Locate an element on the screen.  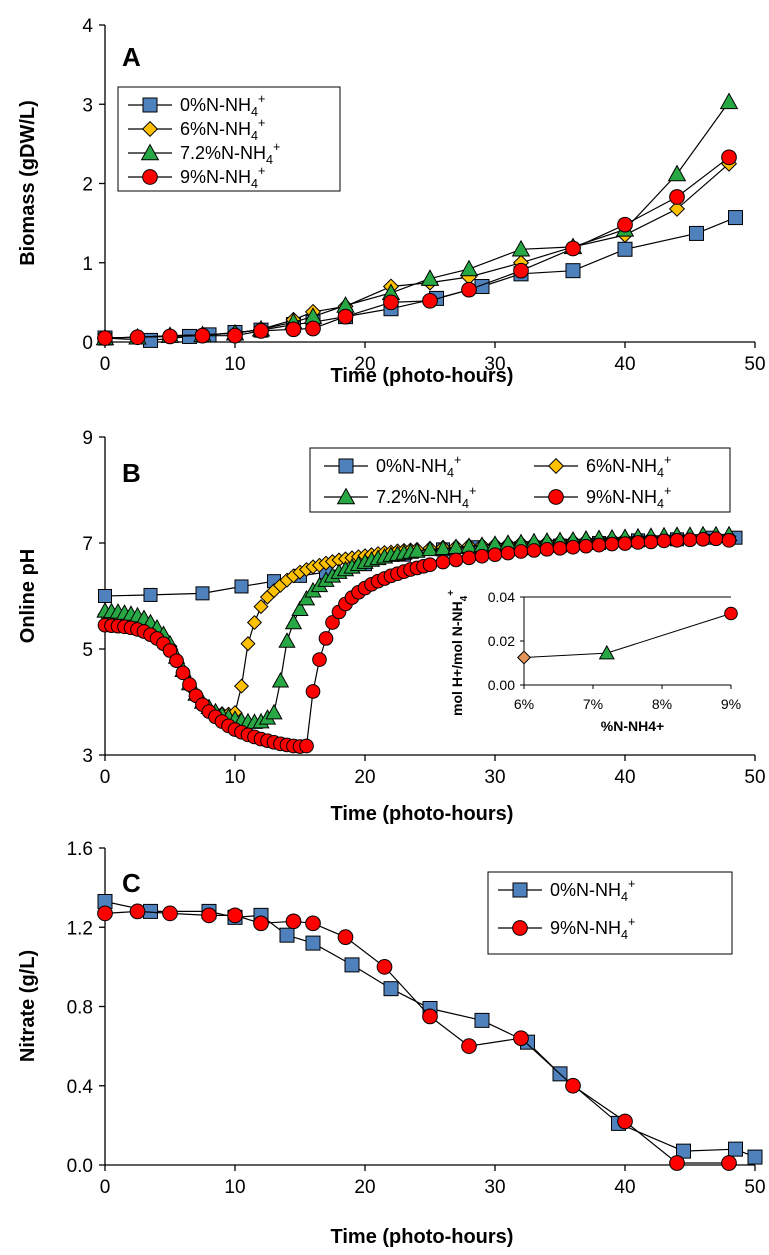
x-tick-label: 50 is located at coordinates (754, 777).